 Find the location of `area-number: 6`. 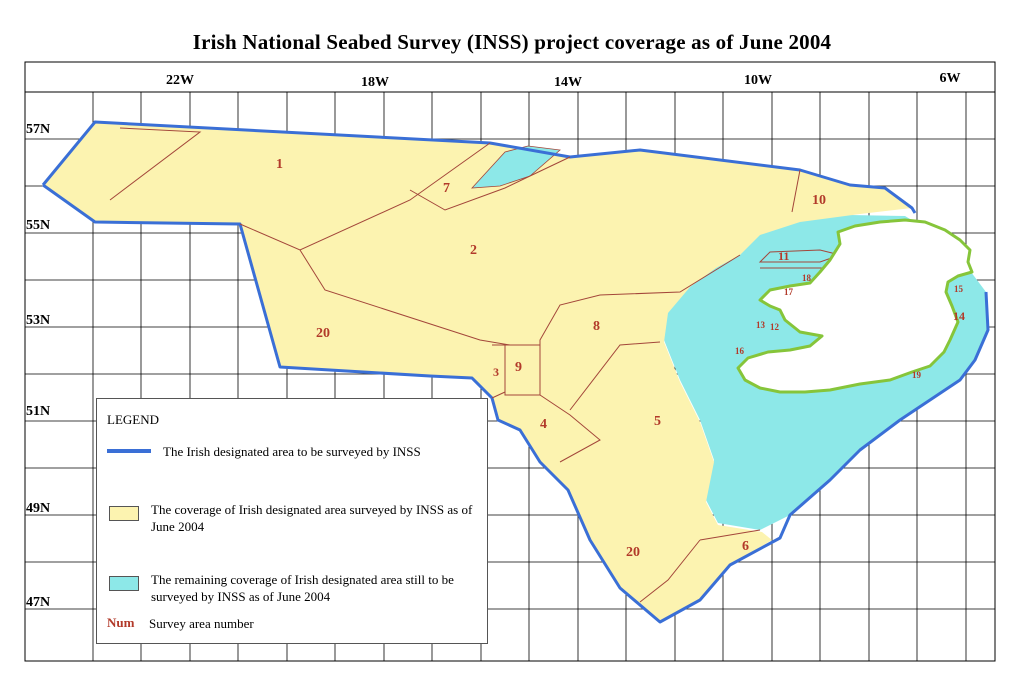

area-number: 6 is located at coordinates (745, 546).